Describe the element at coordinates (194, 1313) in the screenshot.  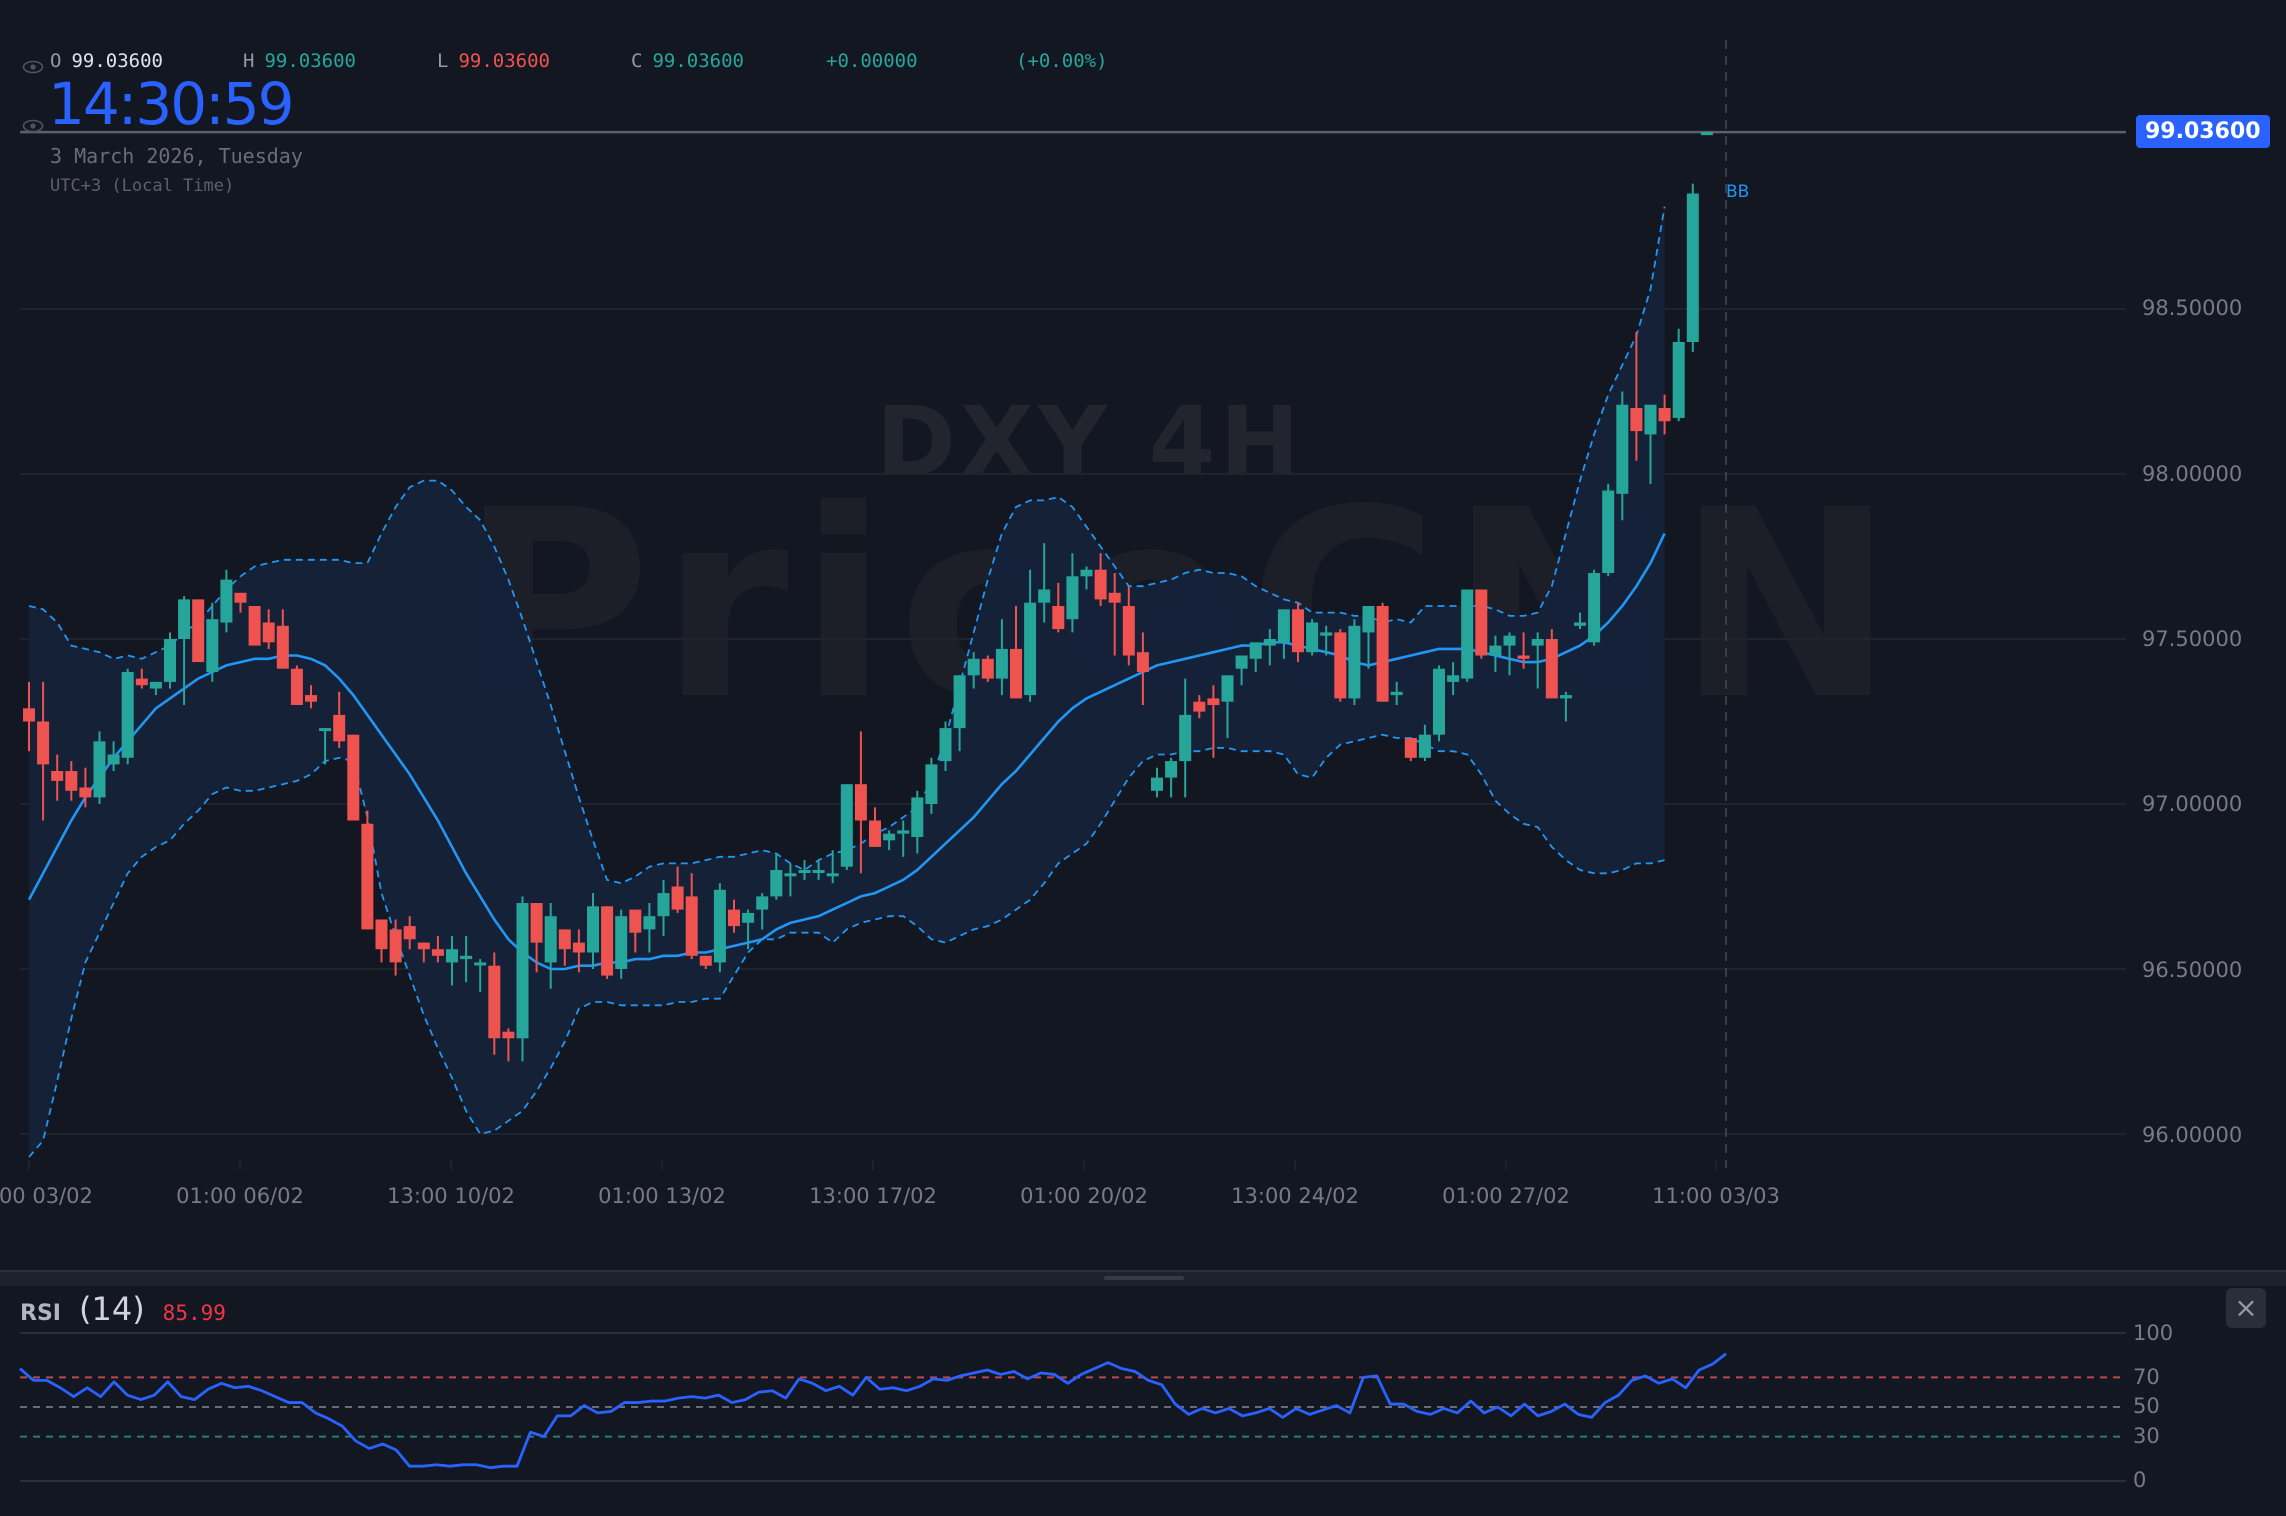
I see `rsi-value: 85.99` at that location.